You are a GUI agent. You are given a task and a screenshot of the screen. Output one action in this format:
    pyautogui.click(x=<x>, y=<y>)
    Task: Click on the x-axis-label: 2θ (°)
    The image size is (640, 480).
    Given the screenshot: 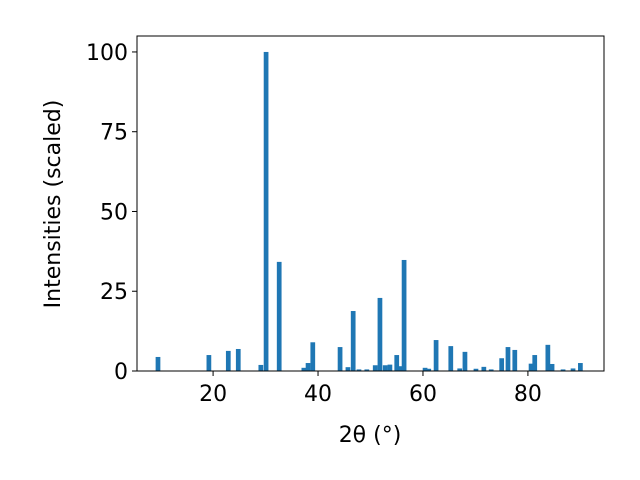 What is the action you would take?
    pyautogui.click(x=370, y=435)
    